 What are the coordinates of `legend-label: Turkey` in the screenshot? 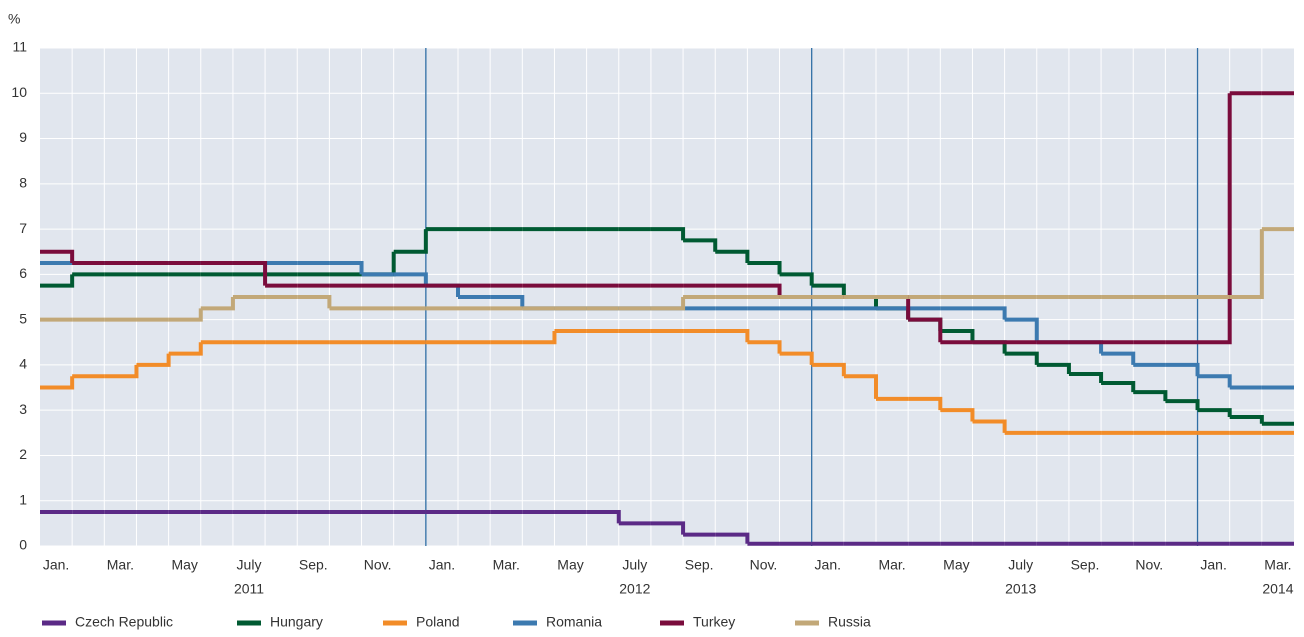 It's located at (714, 622).